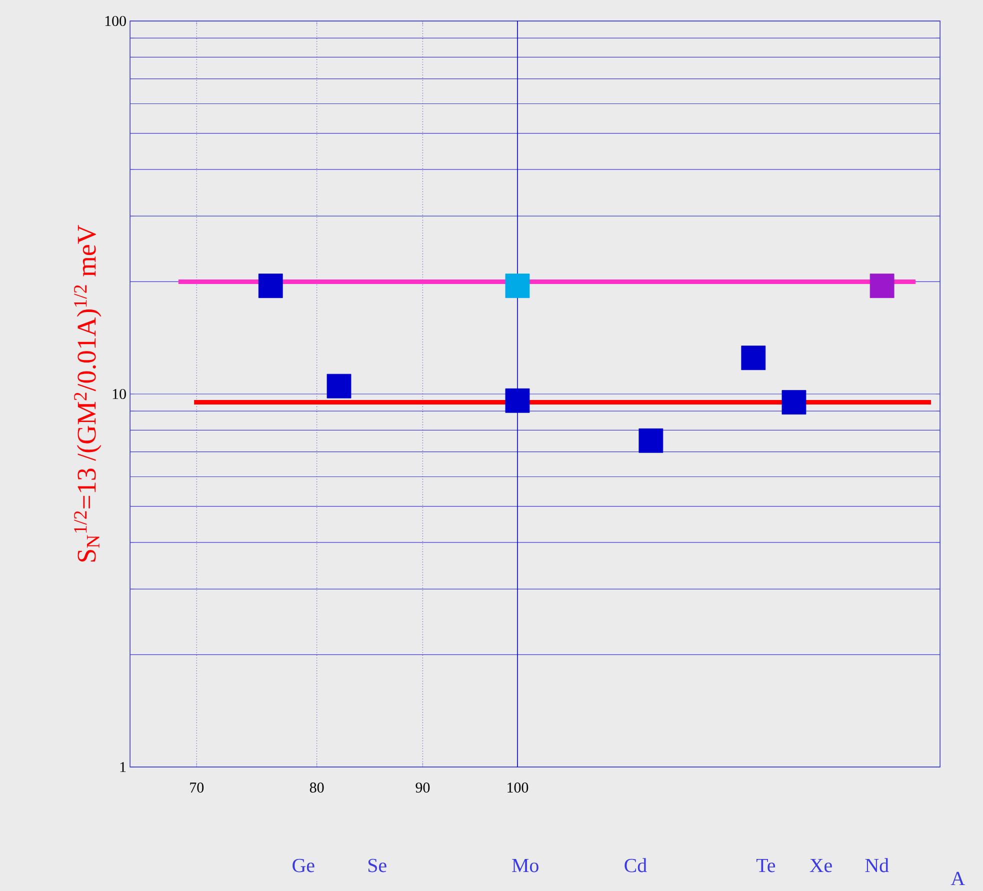 This screenshot has height=891, width=983. Describe the element at coordinates (197, 787) in the screenshot. I see `x-tick-label: 70` at that location.